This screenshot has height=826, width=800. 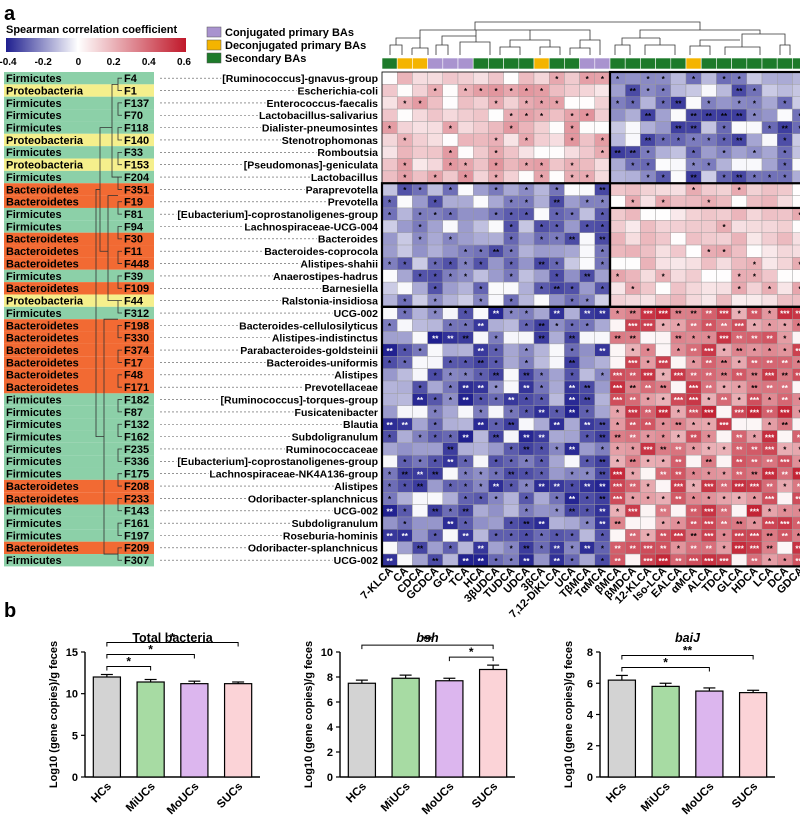 What do you see at coordinates (353, 203) in the screenshot?
I see `taxon-label: Prevotella` at bounding box center [353, 203].